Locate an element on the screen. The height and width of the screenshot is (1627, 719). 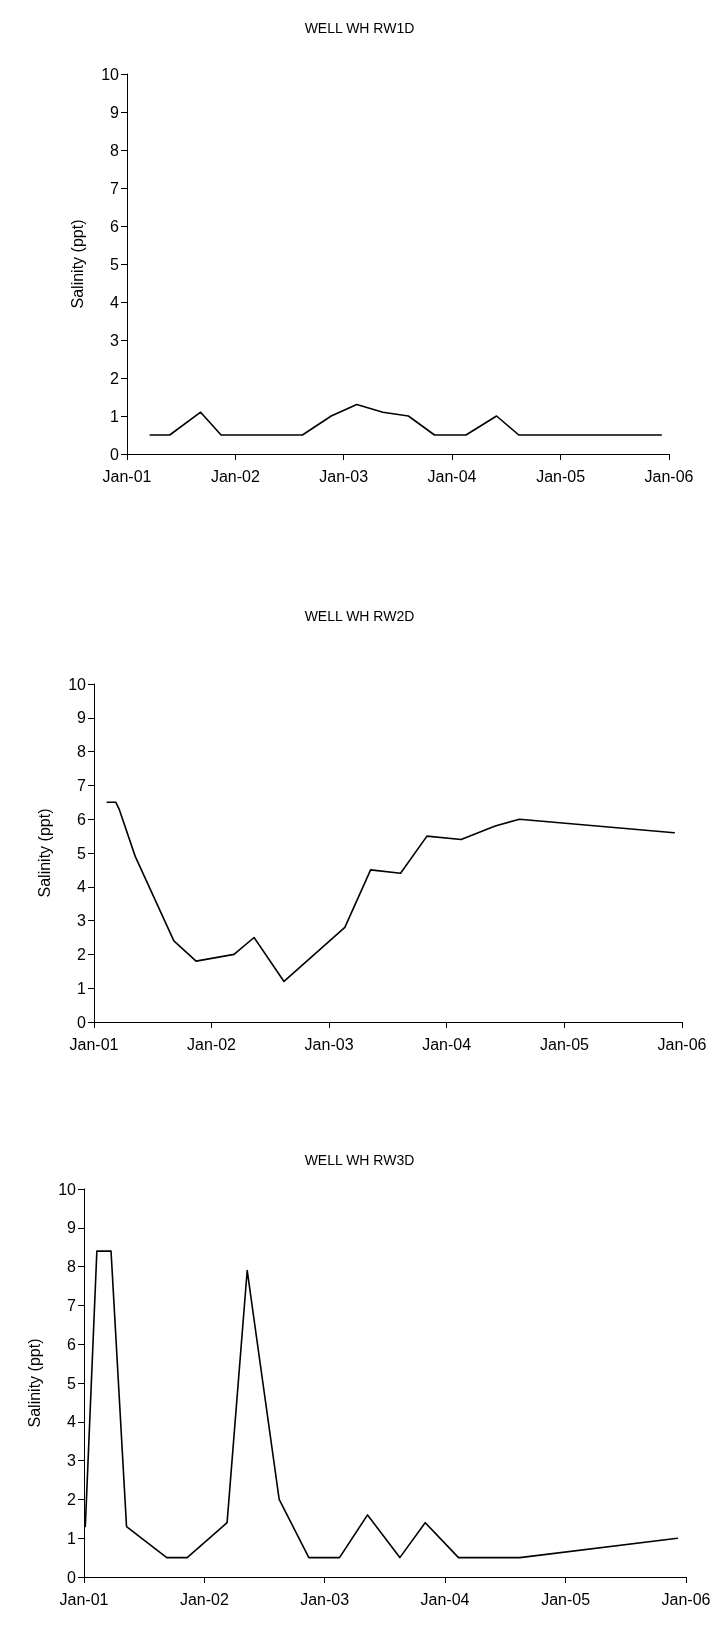
chart-title: WELL WH RW2D is located at coordinates (359, 616).